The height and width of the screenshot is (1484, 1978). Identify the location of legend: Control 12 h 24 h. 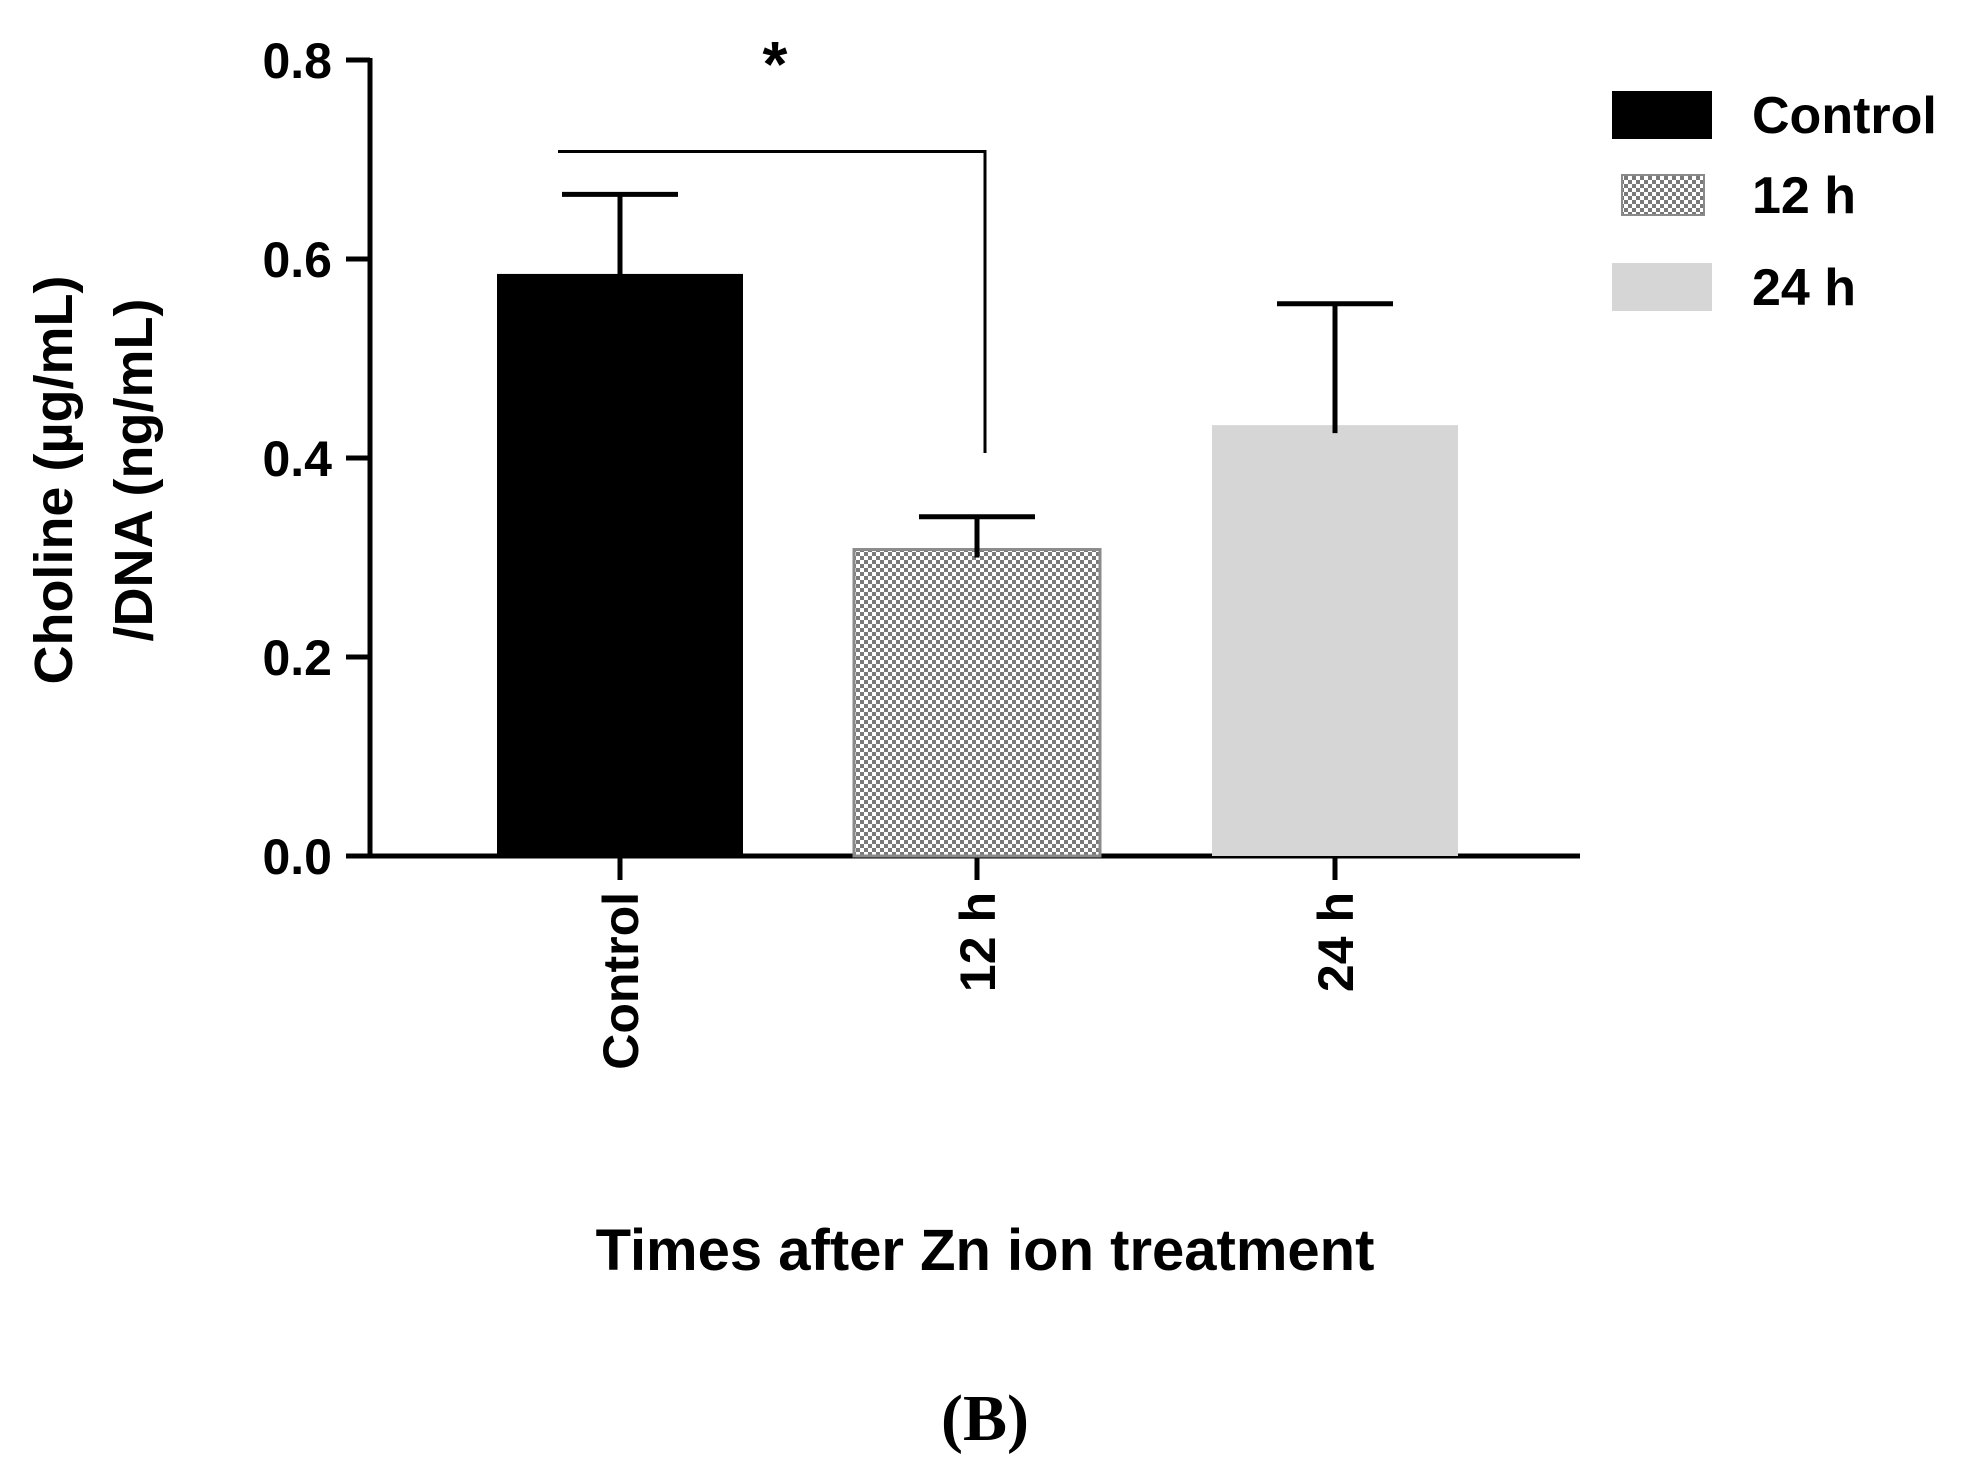
(1774, 202).